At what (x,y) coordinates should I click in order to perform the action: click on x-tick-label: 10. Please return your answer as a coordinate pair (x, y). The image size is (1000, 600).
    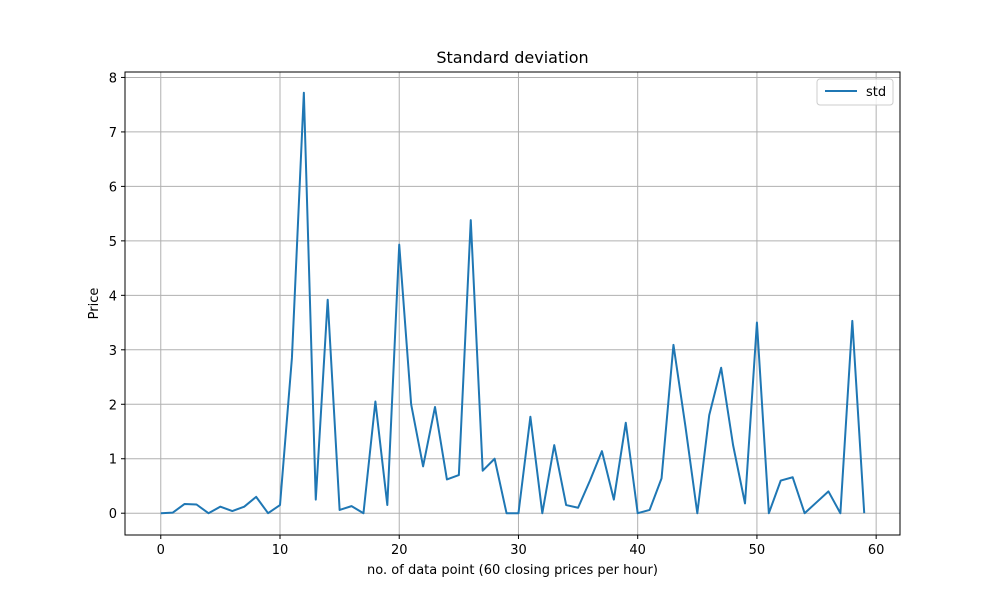
    Looking at the image, I should click on (280, 550).